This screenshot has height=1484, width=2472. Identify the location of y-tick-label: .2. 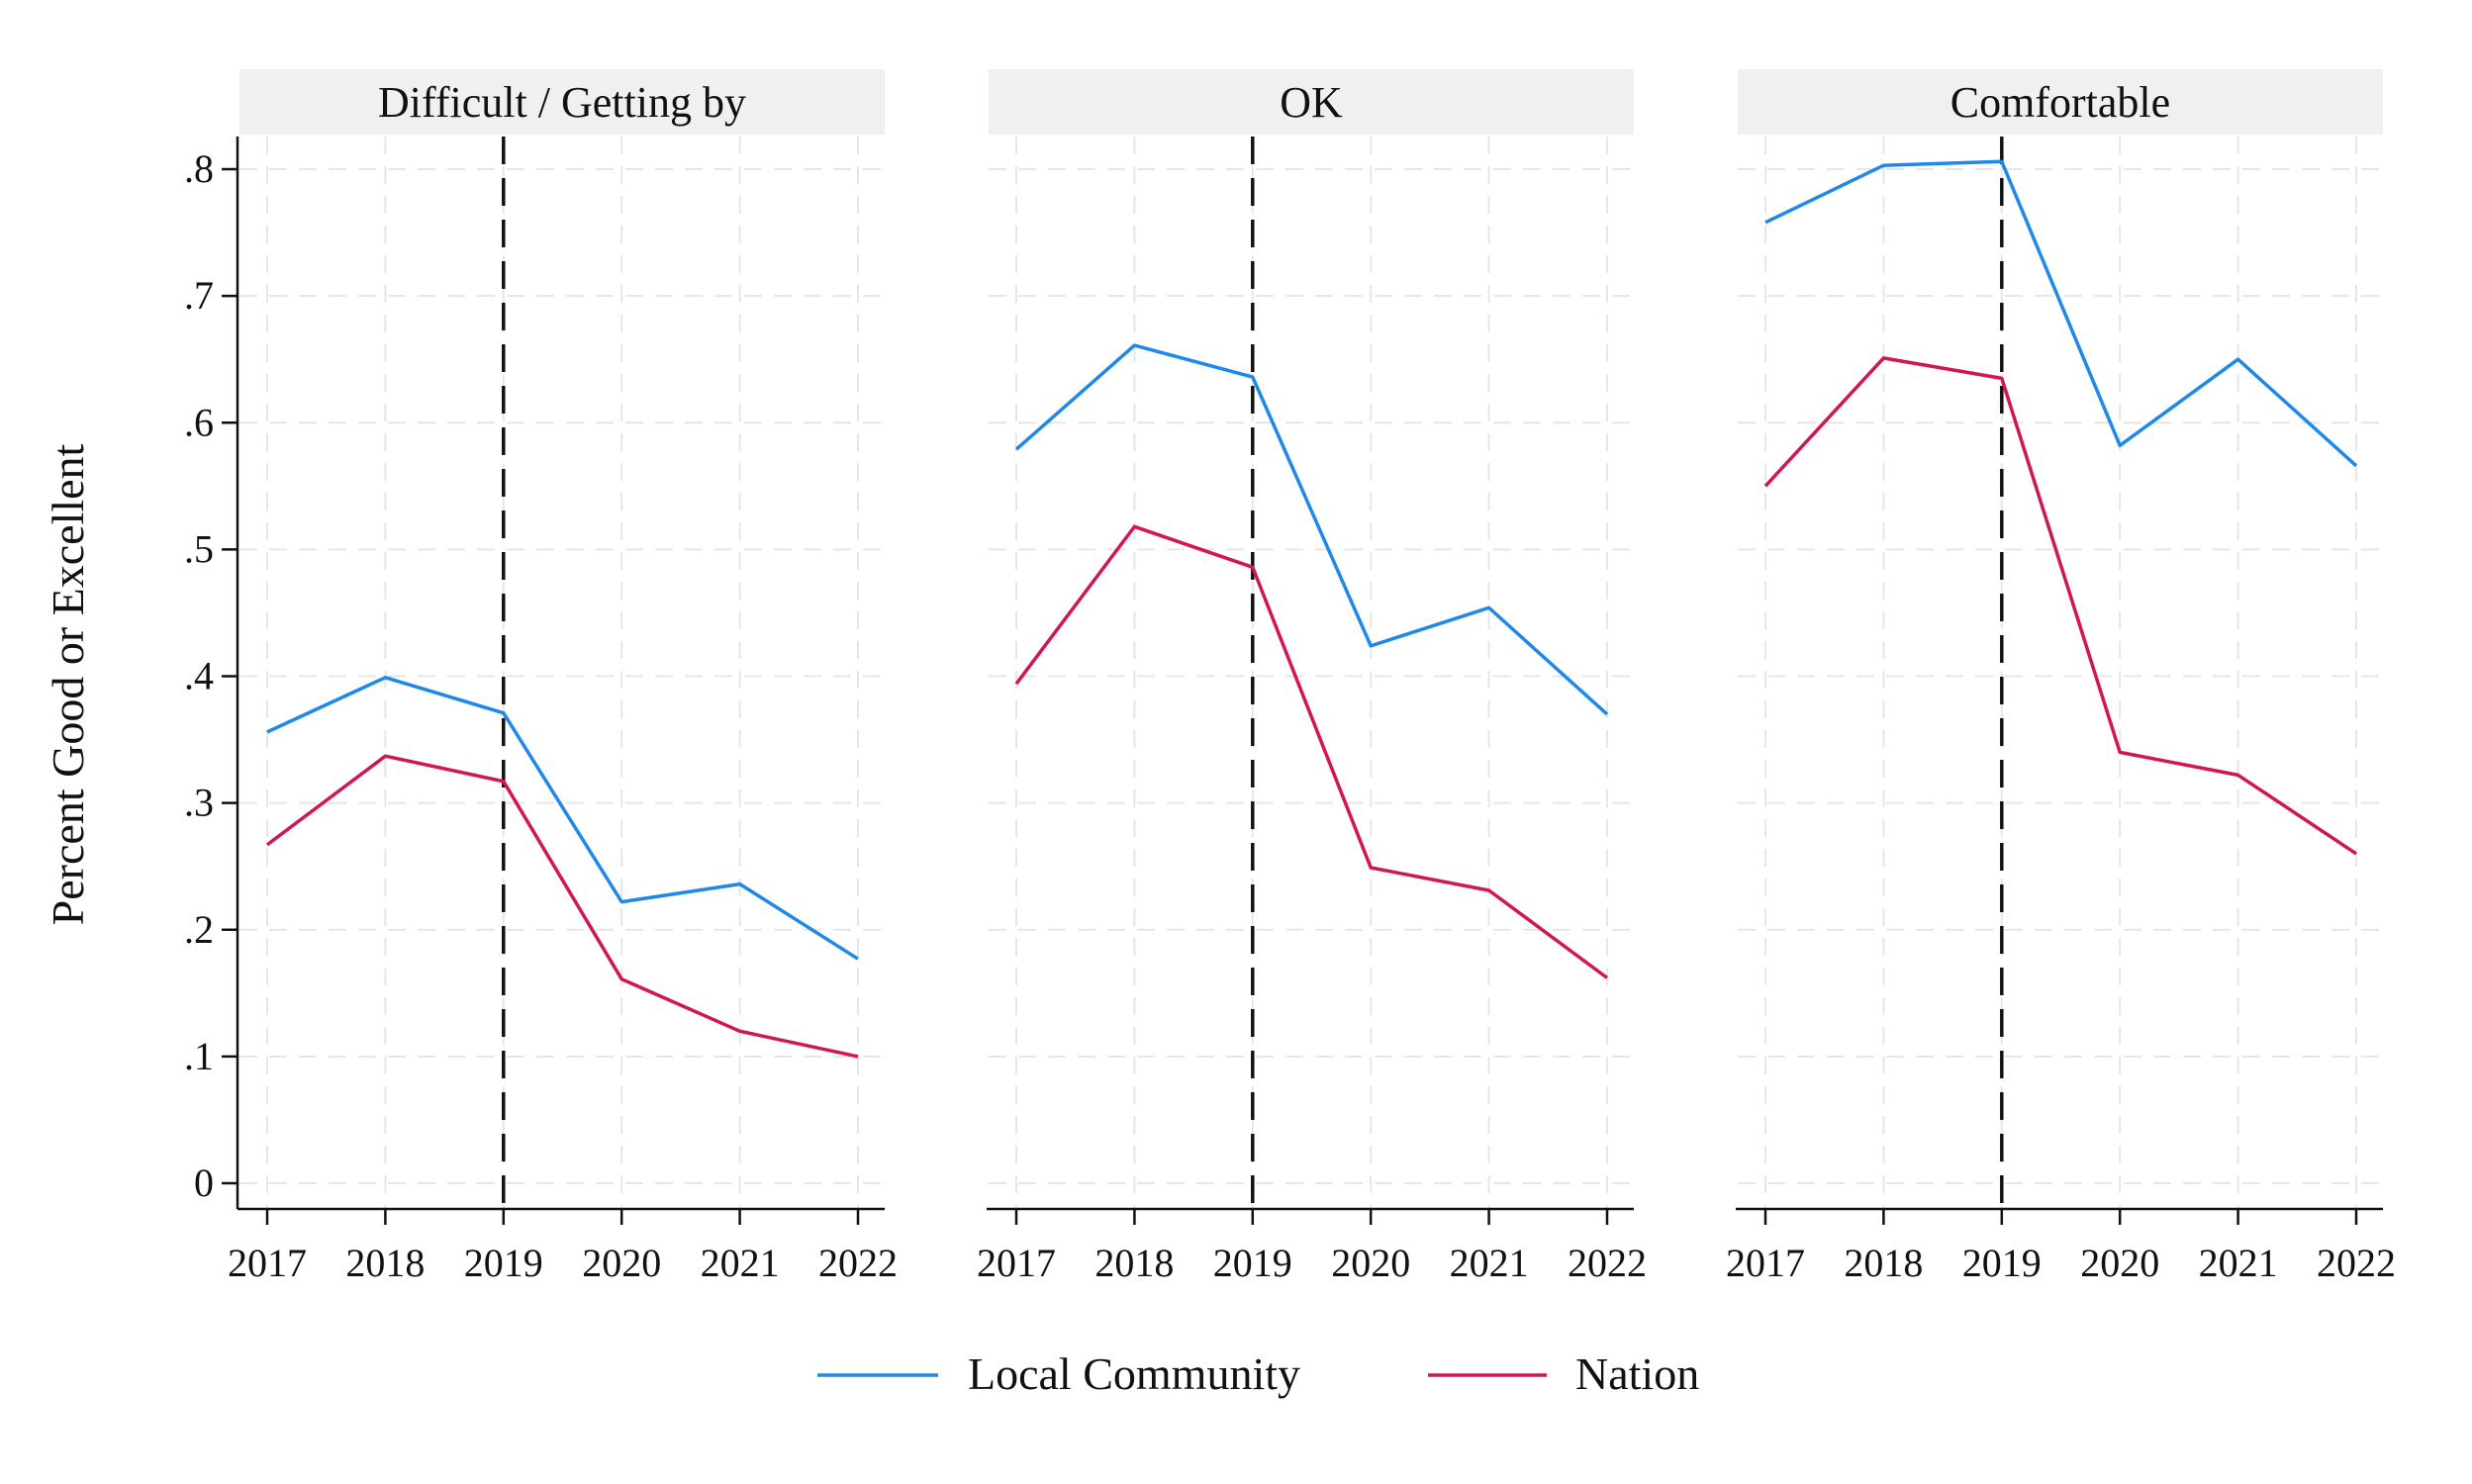
(199, 929).